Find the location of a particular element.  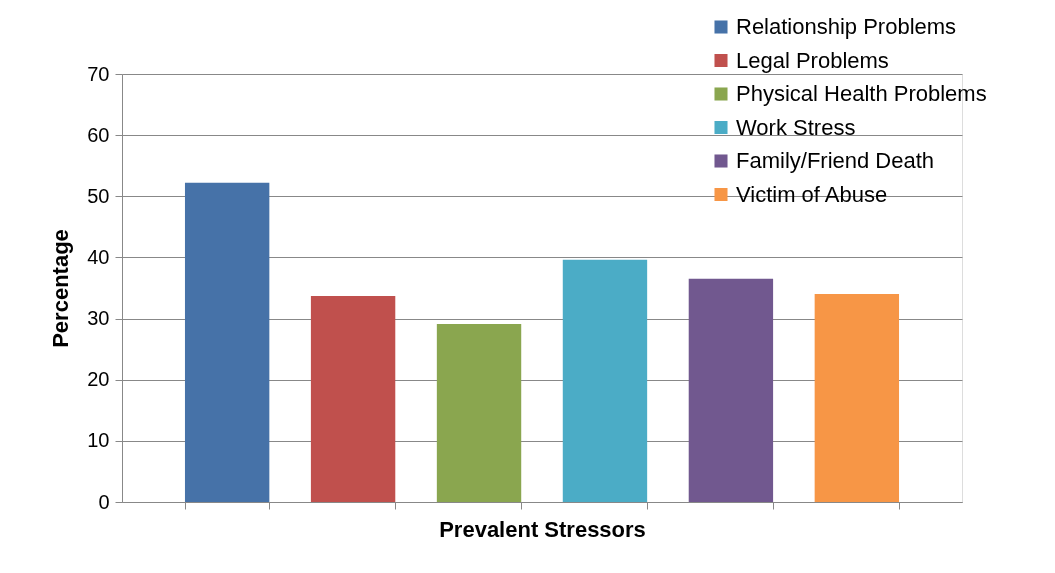

y-tick-label: 10 is located at coordinates (98, 440).